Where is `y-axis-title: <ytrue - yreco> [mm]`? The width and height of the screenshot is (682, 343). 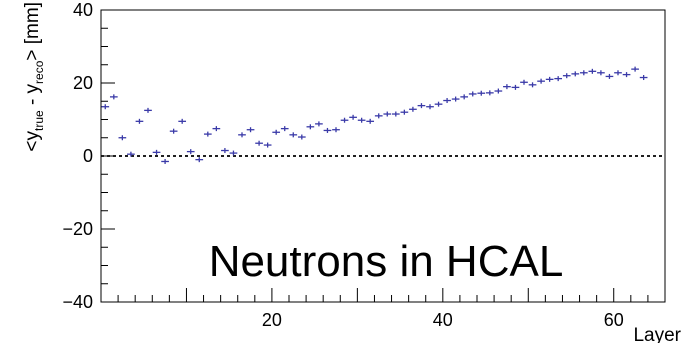 y-axis-title: <ytrue - yreco> [mm] is located at coordinates (34, 77).